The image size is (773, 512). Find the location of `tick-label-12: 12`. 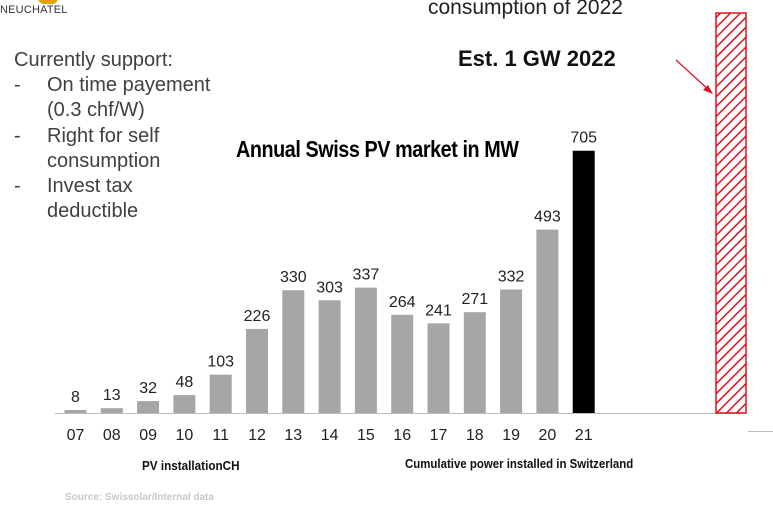

tick-label-12: 12 is located at coordinates (257, 435).